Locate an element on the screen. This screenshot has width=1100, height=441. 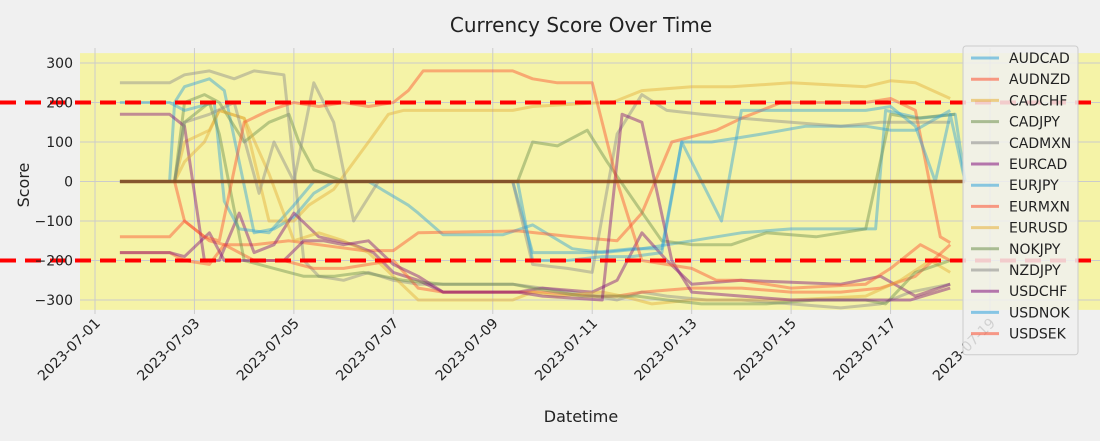
legend-label-cadjpy: CADJPY is located at coordinates (1034, 123).